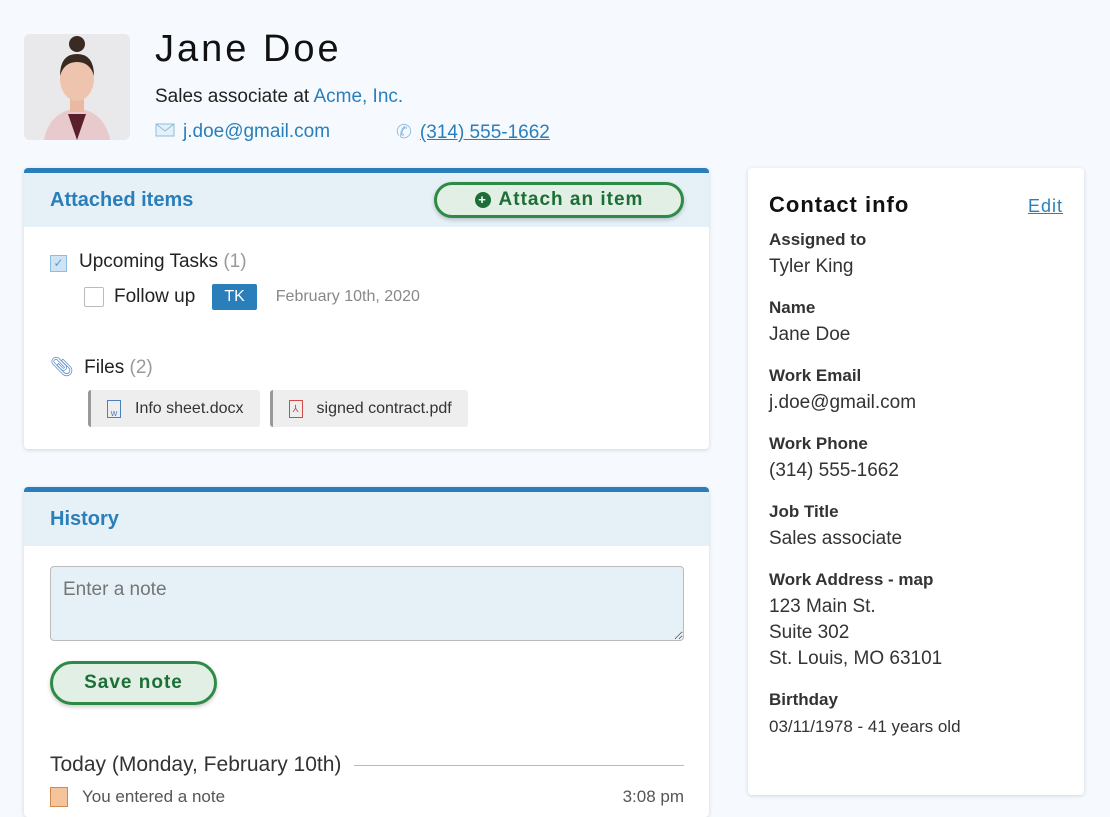 Image resolution: width=1110 pixels, height=817 pixels. What do you see at coordinates (196, 764) in the screenshot?
I see `day-heading-text: Today (Monday, February 10th)` at bounding box center [196, 764].